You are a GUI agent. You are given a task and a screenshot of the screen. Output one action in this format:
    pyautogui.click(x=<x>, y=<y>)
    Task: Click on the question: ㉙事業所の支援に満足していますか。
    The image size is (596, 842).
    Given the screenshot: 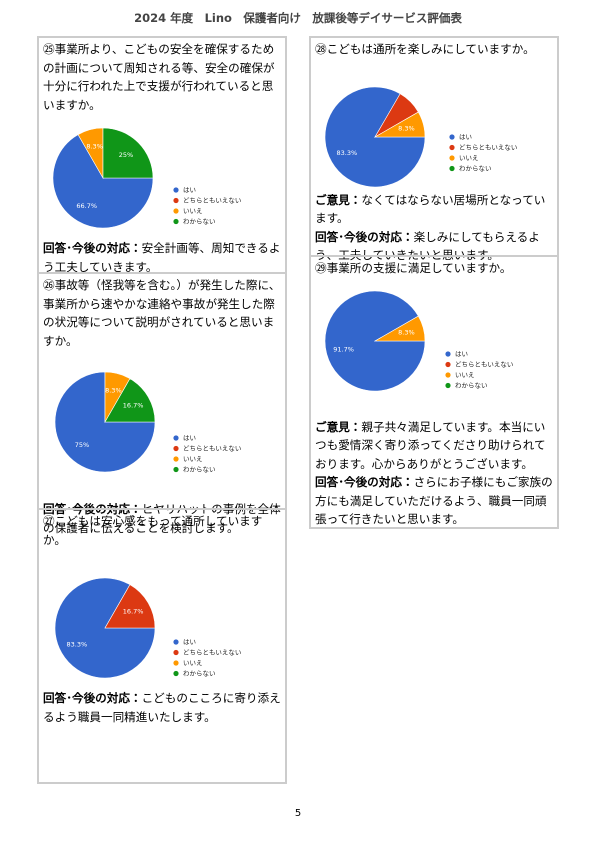 What is the action you would take?
    pyautogui.click(x=413, y=268)
    